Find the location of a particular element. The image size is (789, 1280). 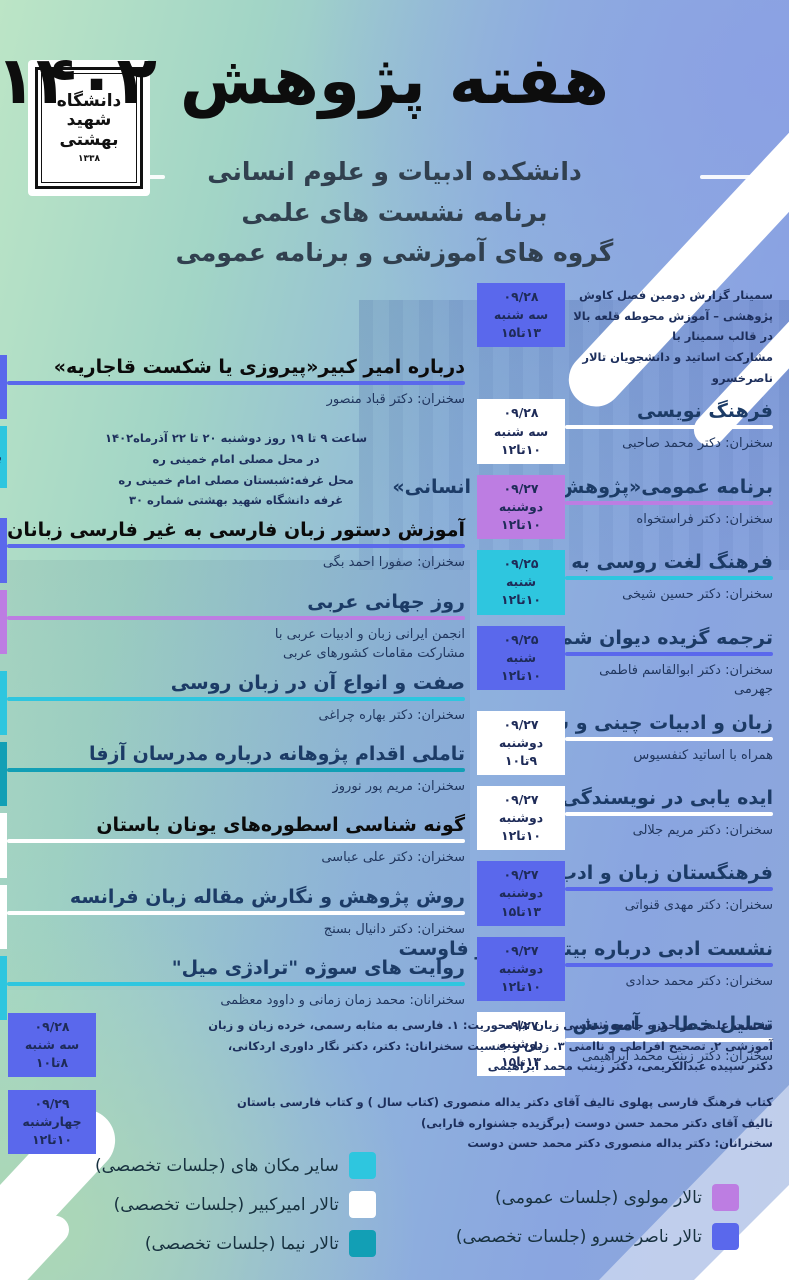

session-speaker: سخنران: دکتر محمد صاحبی is located at coordinates (697, 444).